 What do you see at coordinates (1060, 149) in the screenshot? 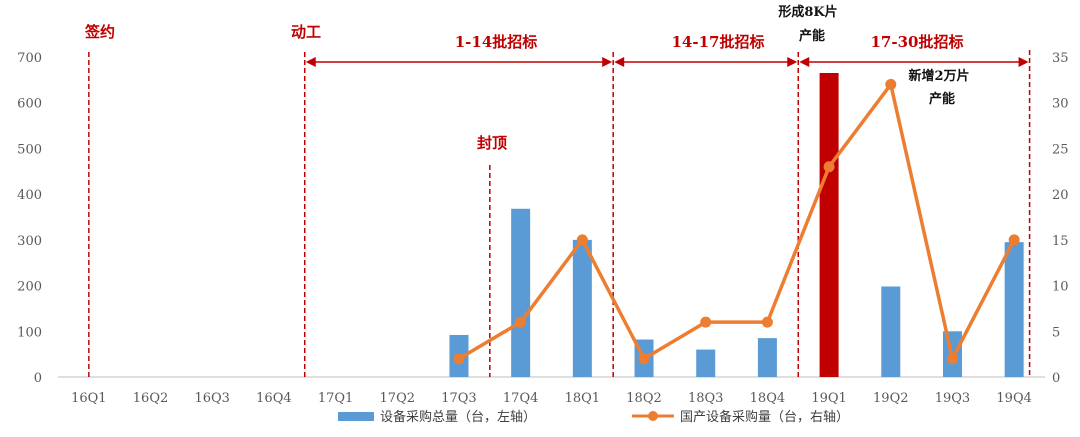
I see `ytick-right-label: 25` at bounding box center [1060, 149].